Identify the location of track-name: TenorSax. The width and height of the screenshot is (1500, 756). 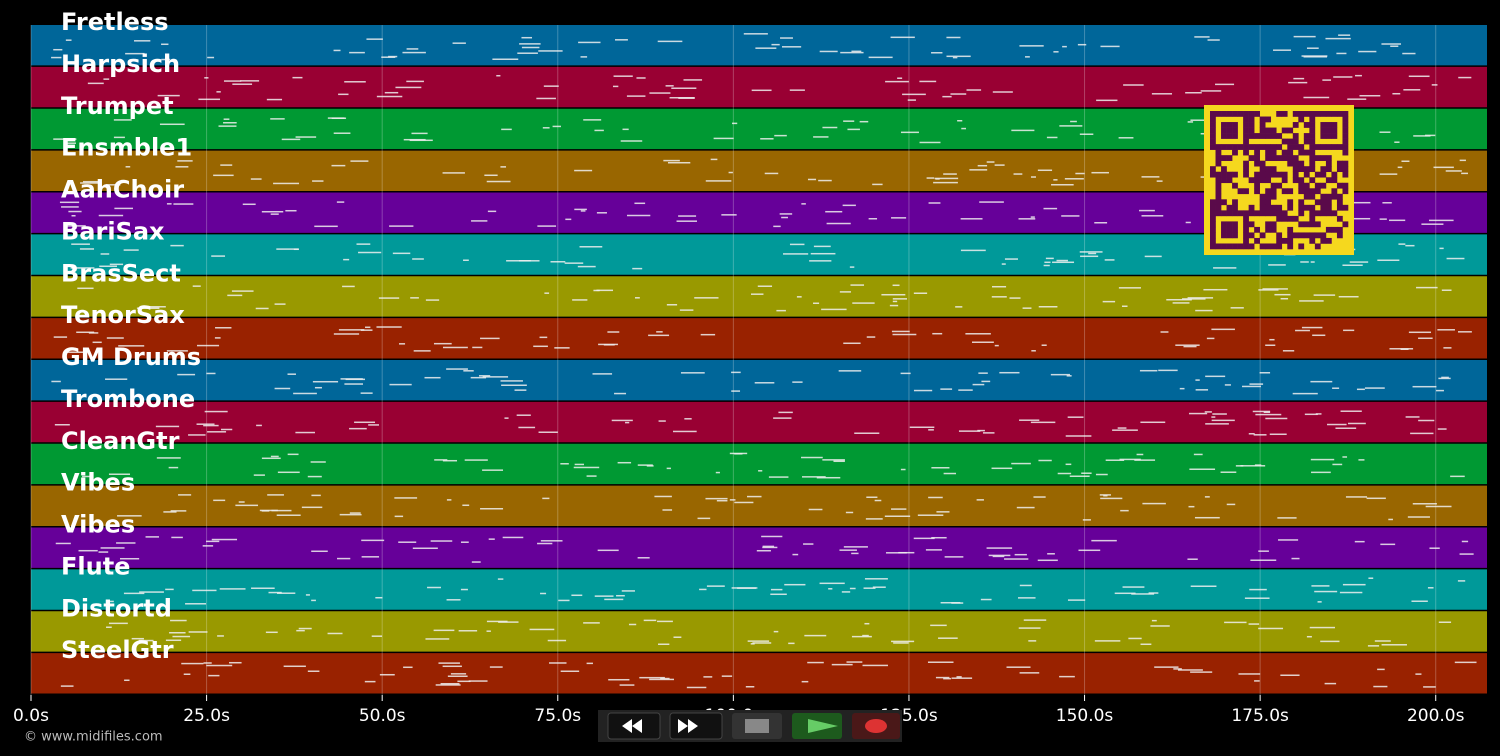
(123, 315).